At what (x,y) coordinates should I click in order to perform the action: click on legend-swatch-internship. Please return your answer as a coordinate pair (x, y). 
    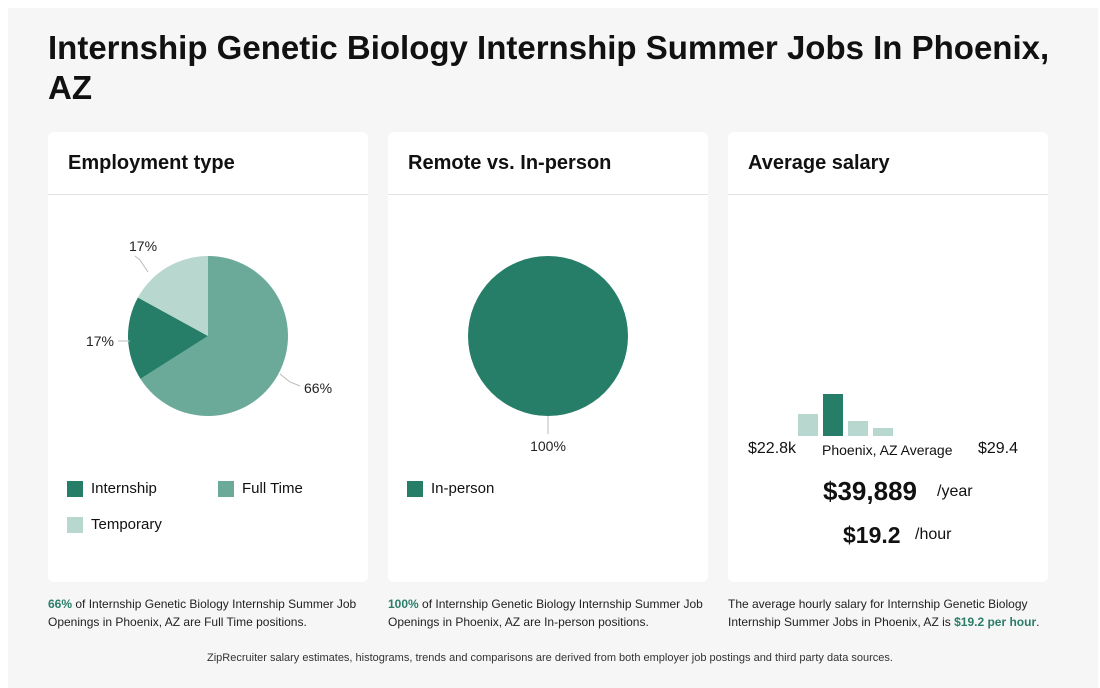
    Looking at the image, I should click on (75, 488).